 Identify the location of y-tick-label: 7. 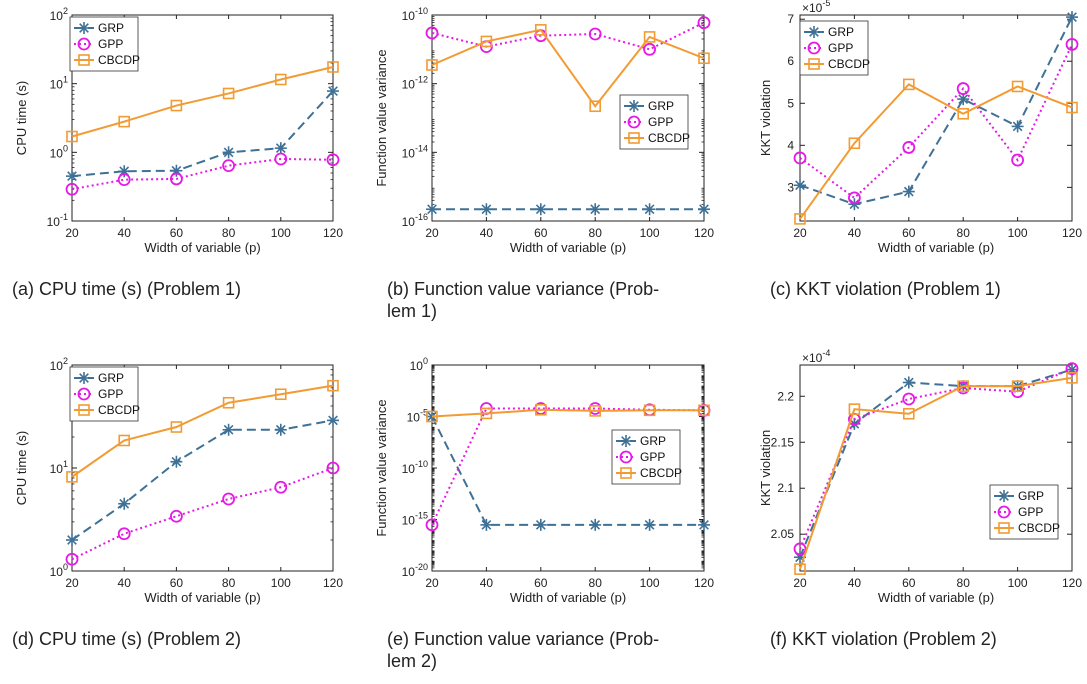
(790, 19).